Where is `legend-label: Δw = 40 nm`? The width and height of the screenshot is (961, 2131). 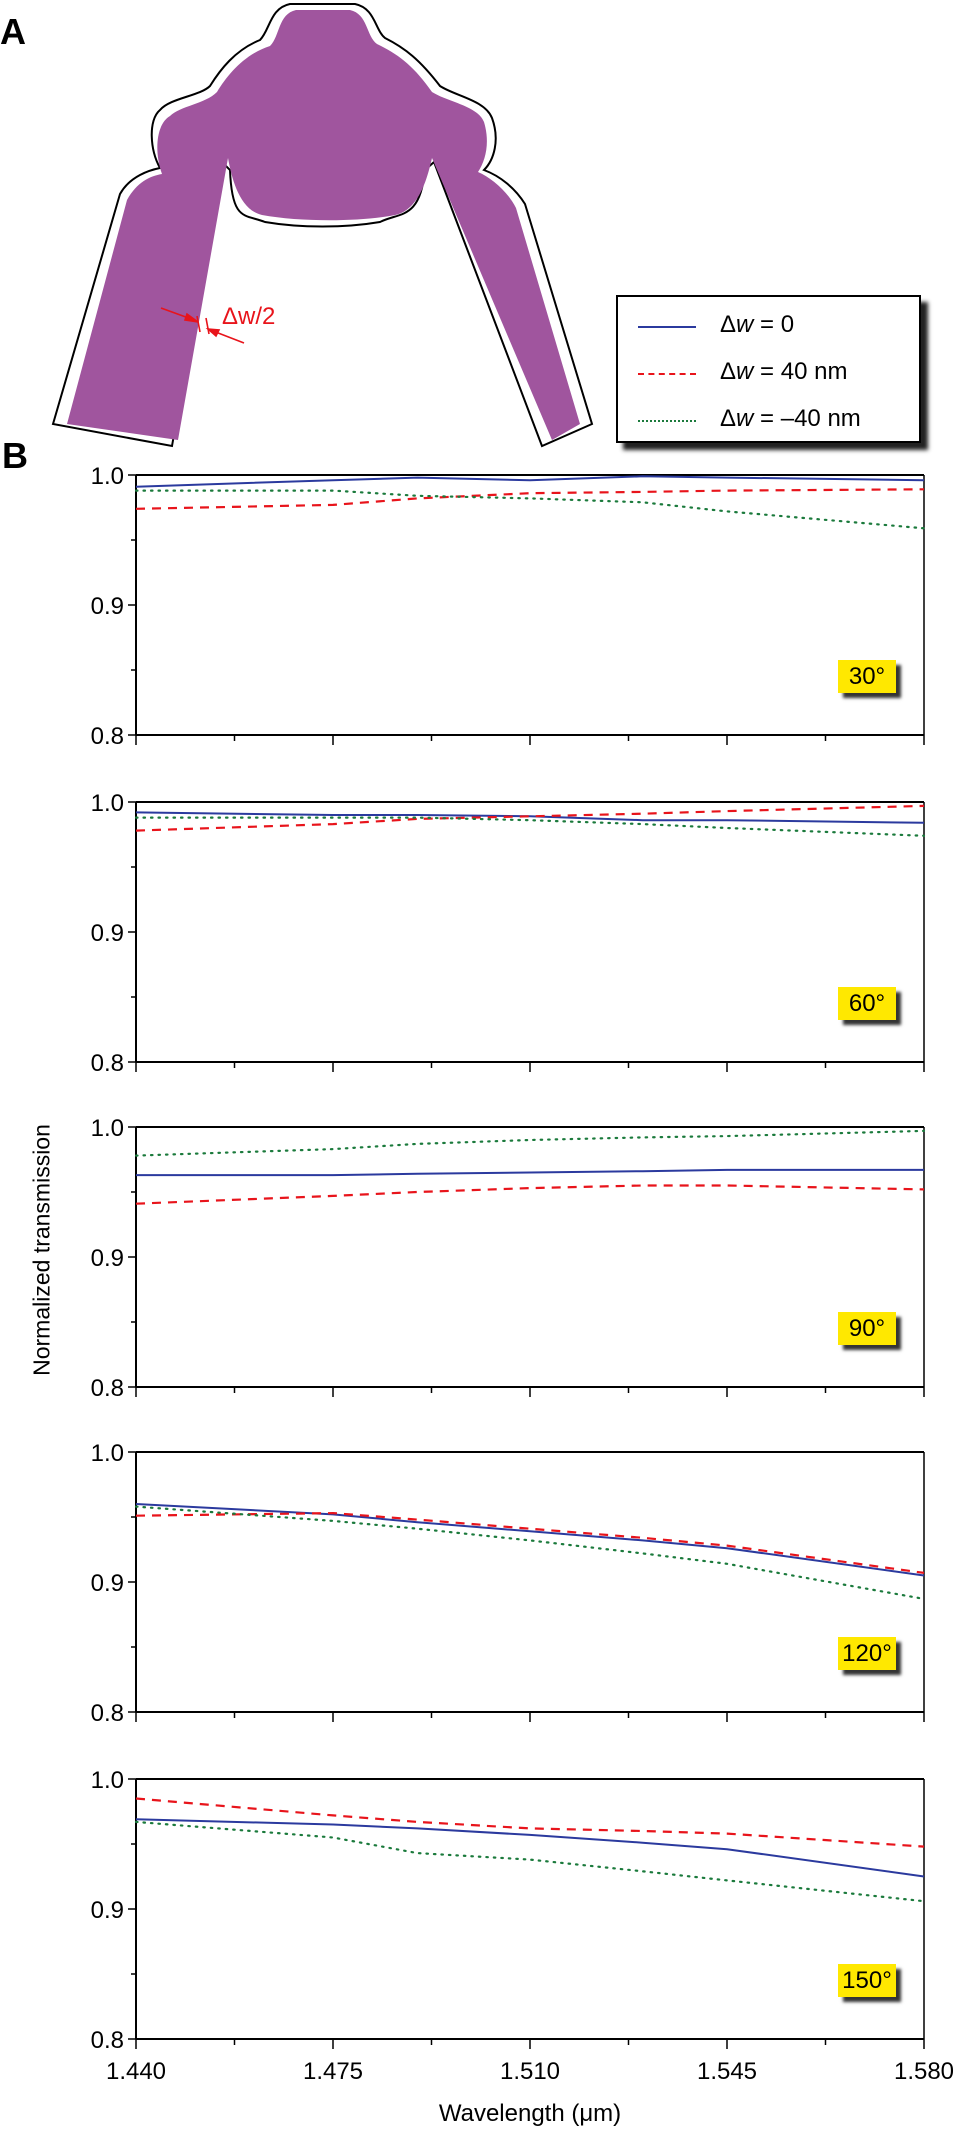
legend-label: Δw = 40 nm is located at coordinates (784, 371).